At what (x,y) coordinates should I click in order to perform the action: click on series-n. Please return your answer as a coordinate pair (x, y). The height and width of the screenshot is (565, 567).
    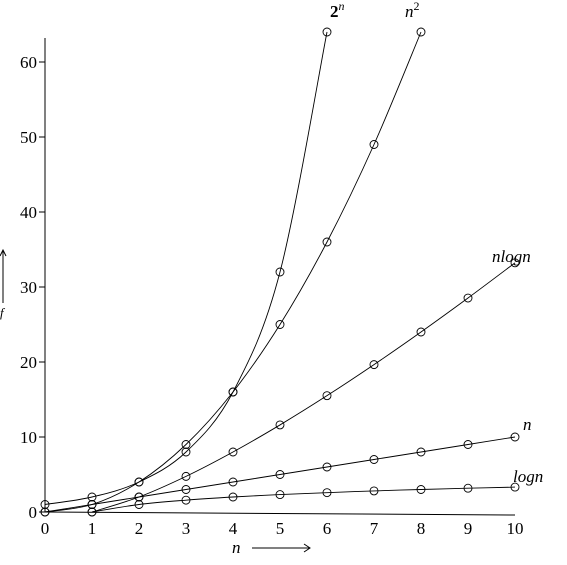
    Looking at the image, I should click on (280, 474).